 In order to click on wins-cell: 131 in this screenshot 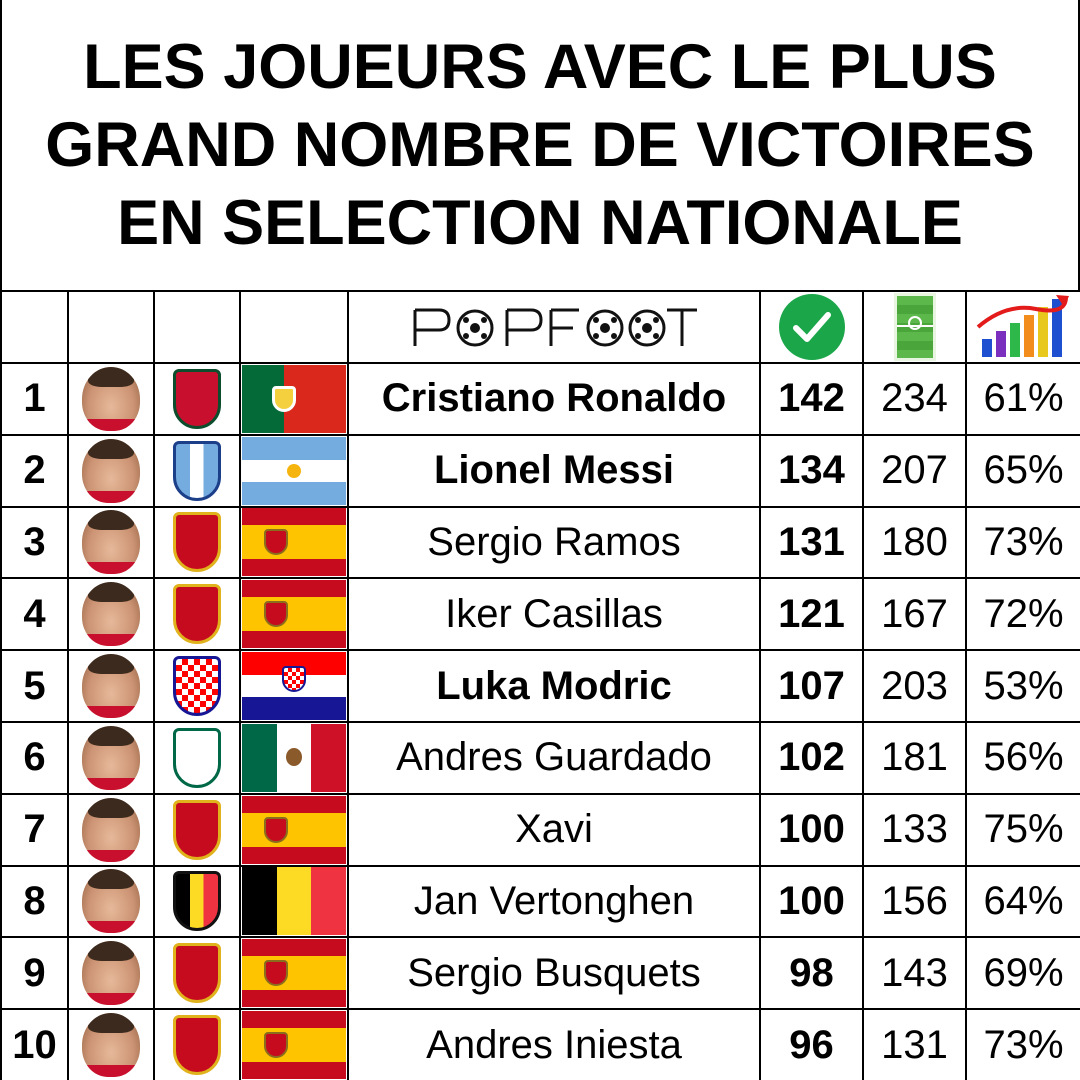, I will do `click(811, 542)`.